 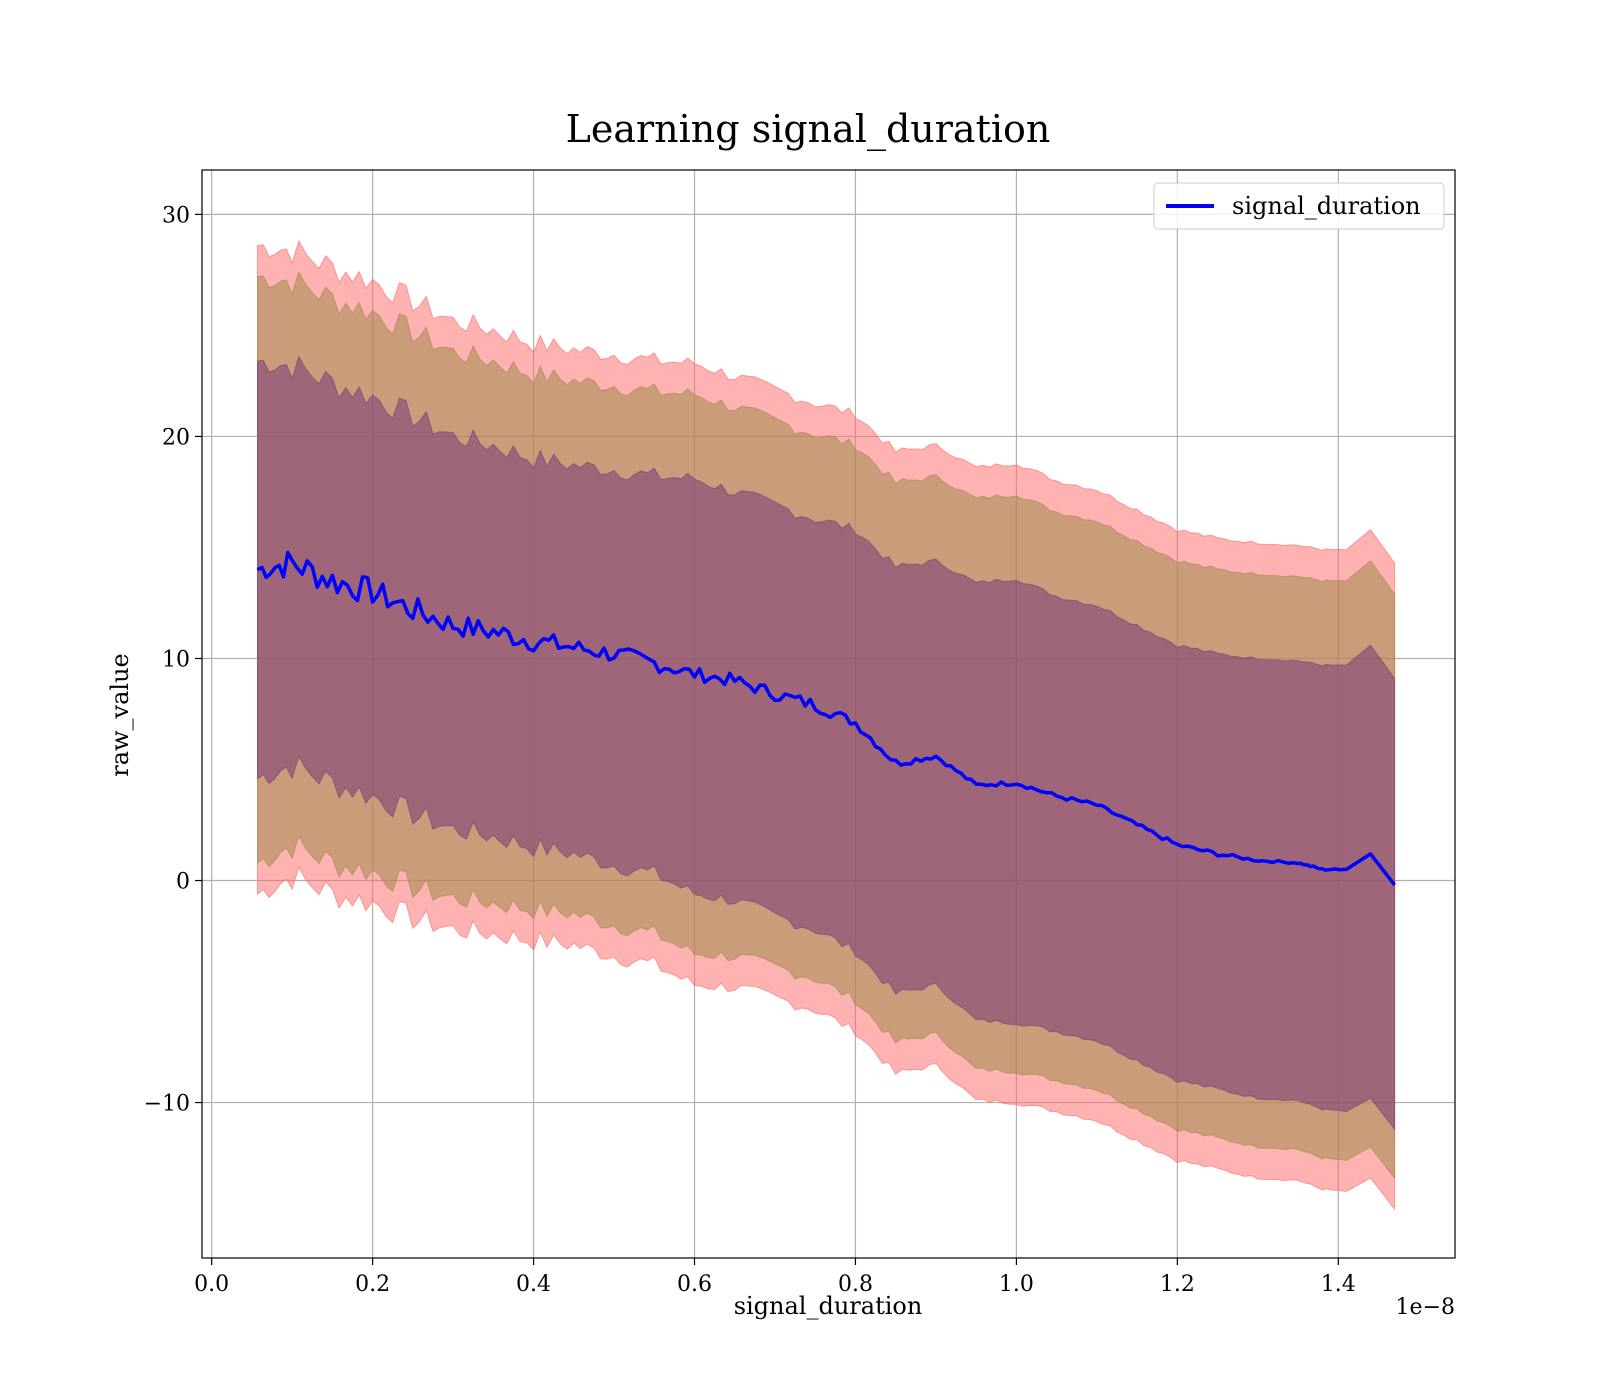 I want to click on x-tick-label: 0.4, so click(x=533, y=1284).